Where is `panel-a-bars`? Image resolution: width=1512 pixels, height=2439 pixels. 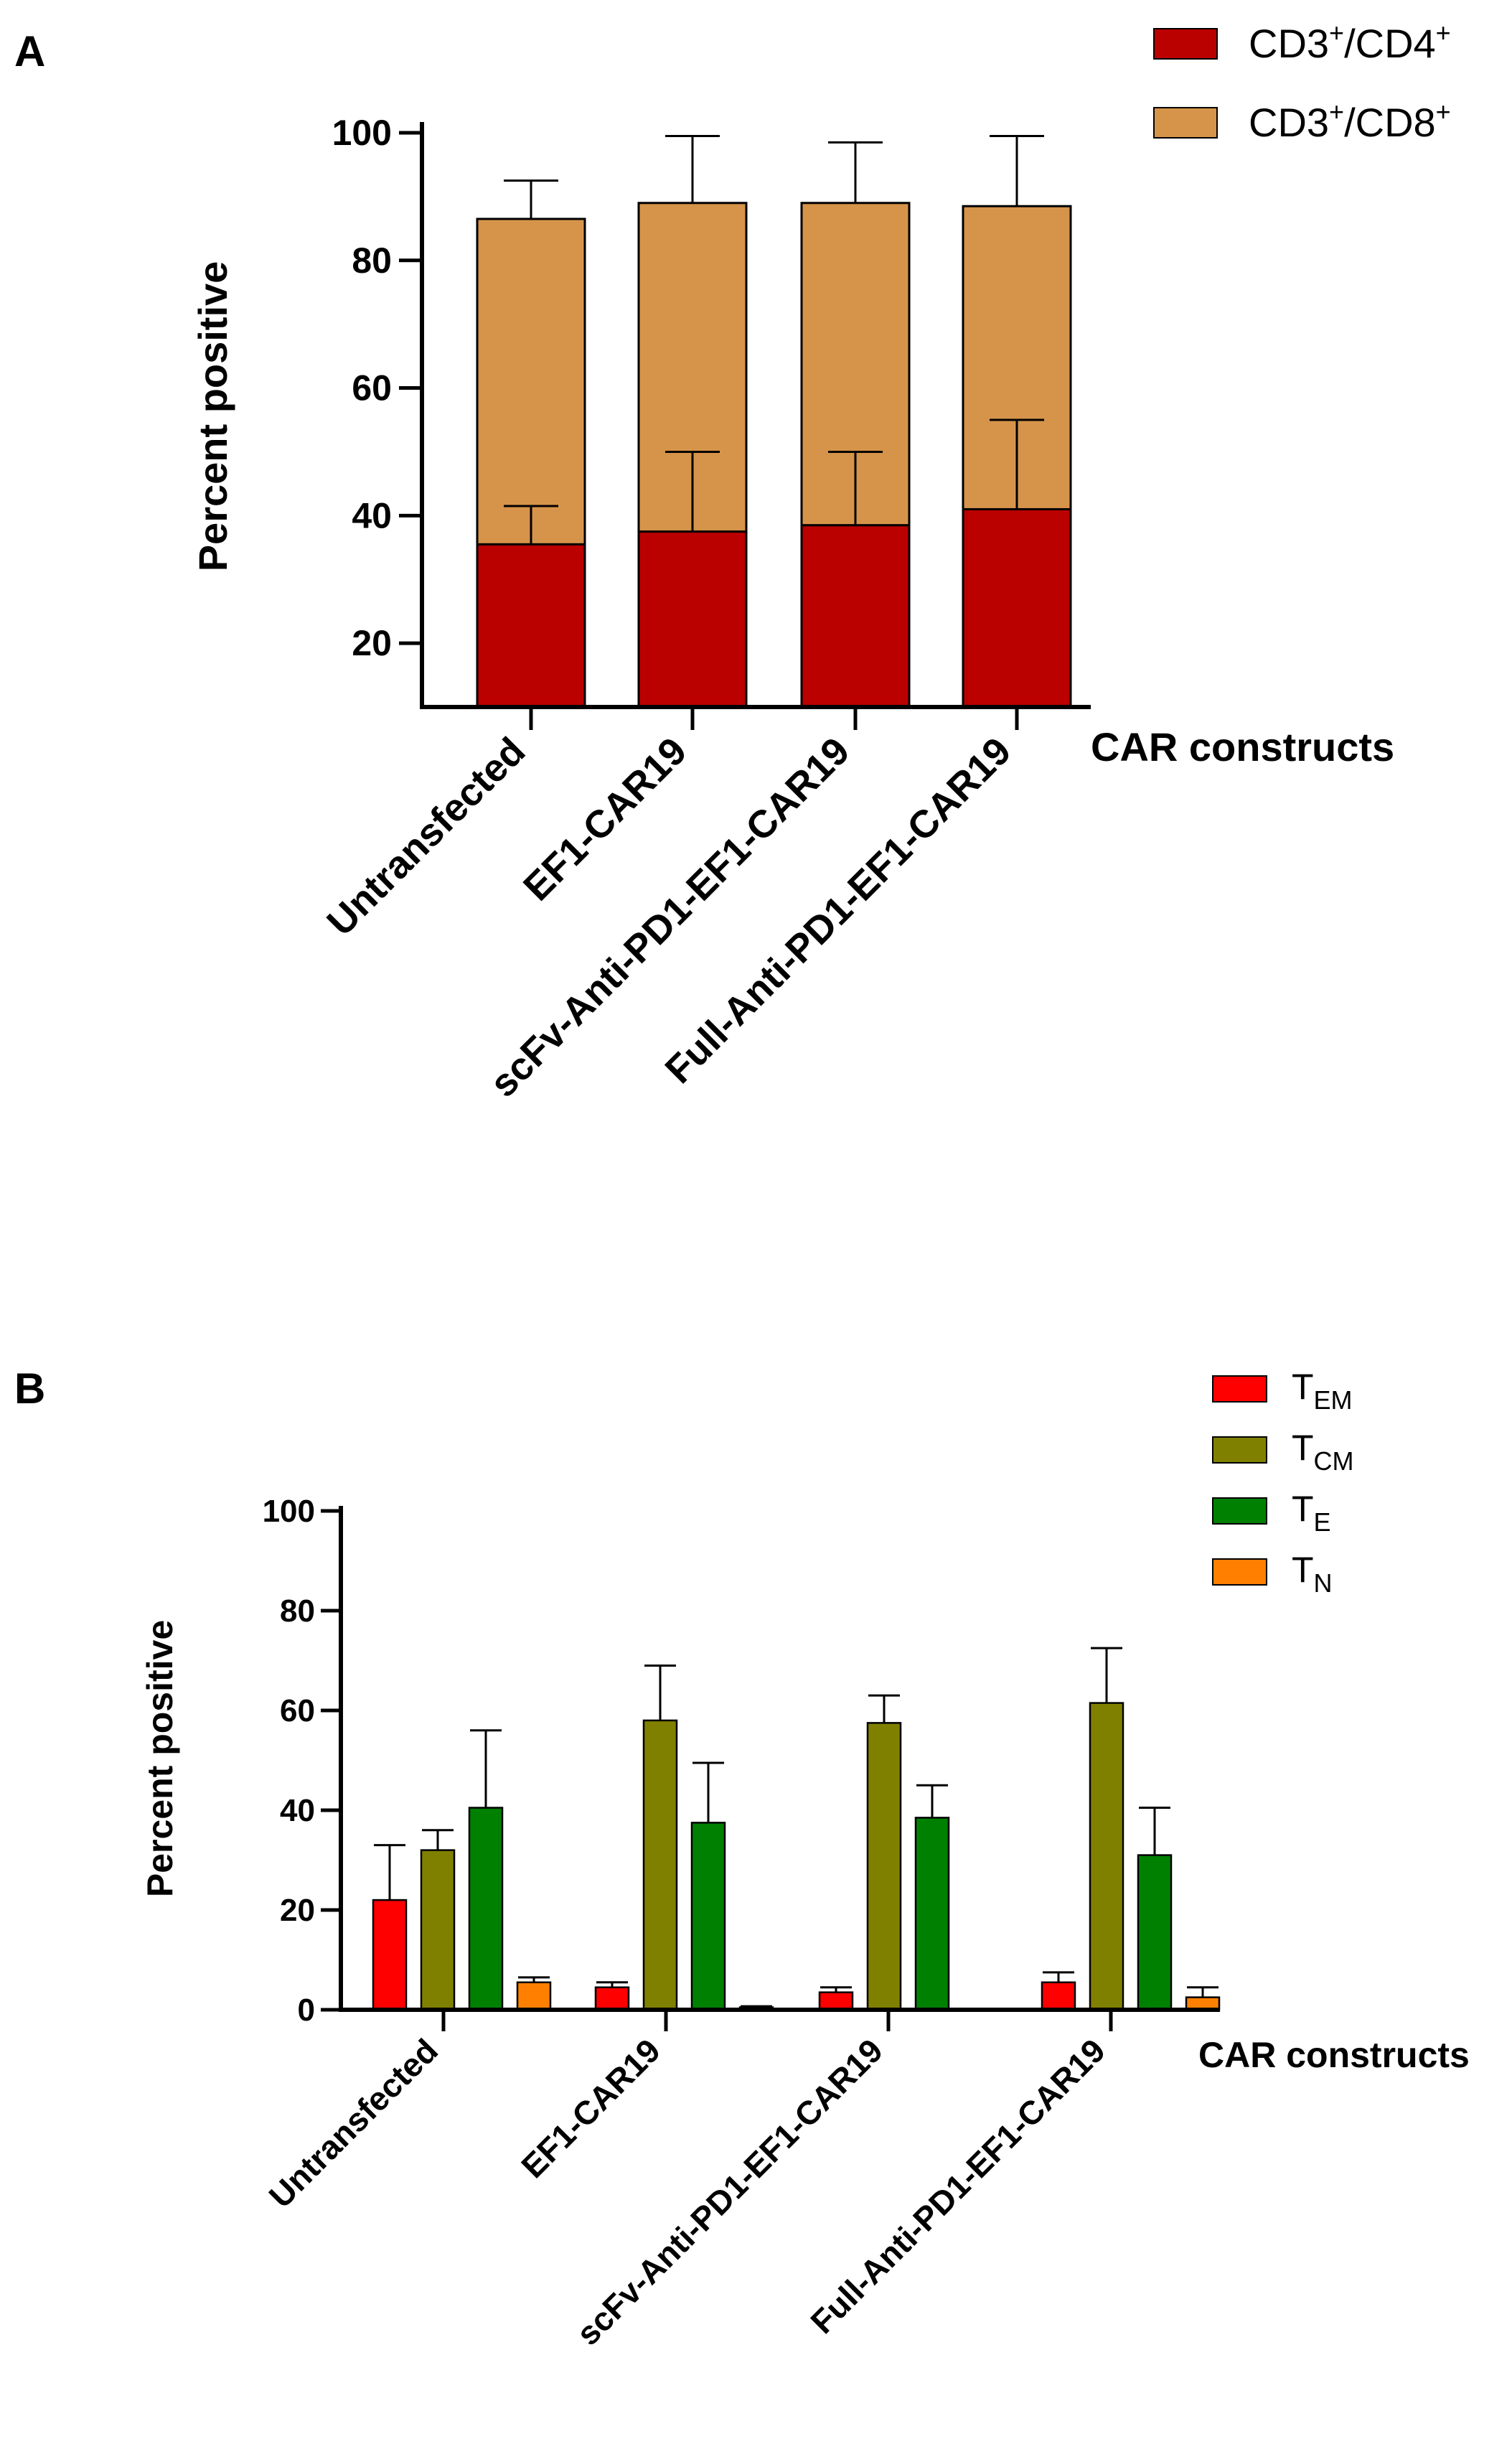 panel-a-bars is located at coordinates (774, 455).